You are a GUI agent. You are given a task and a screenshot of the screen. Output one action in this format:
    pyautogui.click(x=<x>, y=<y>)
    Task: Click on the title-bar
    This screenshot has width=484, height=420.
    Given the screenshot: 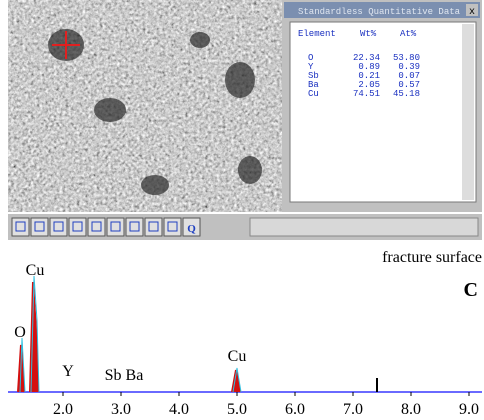 What is the action you would take?
    pyautogui.click(x=382, y=10)
    